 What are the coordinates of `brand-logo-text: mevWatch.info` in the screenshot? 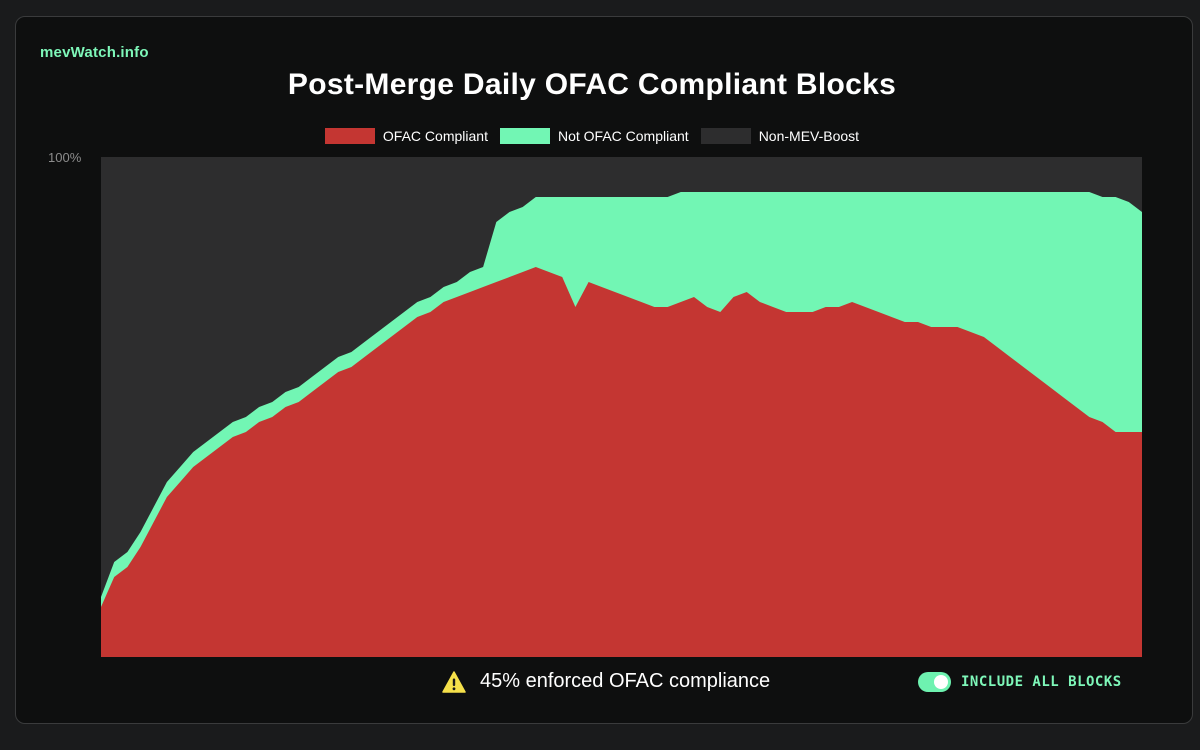 It's located at (94, 52).